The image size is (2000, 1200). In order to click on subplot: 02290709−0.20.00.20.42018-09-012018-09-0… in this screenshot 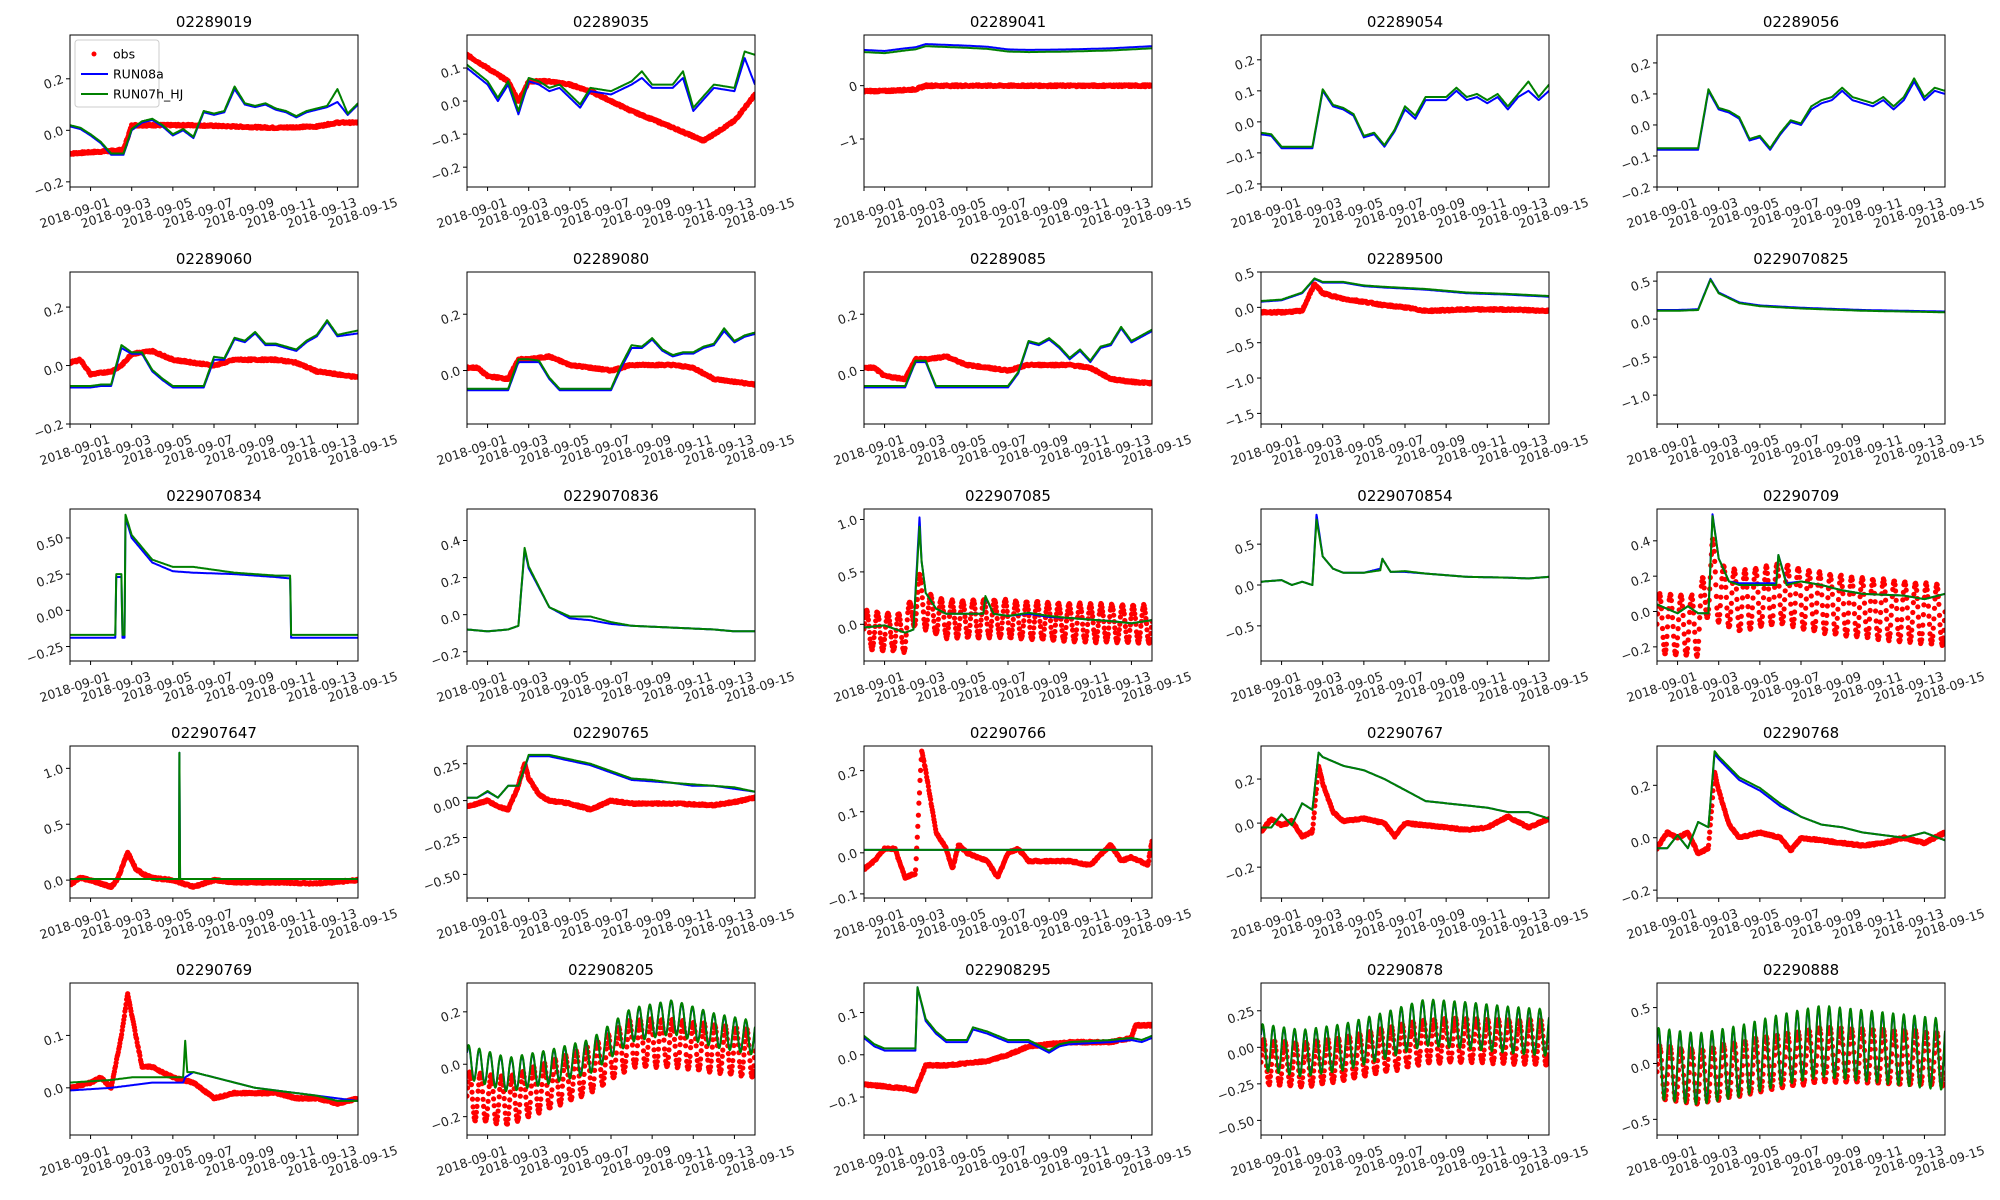, I will do `click(1803, 596)`.